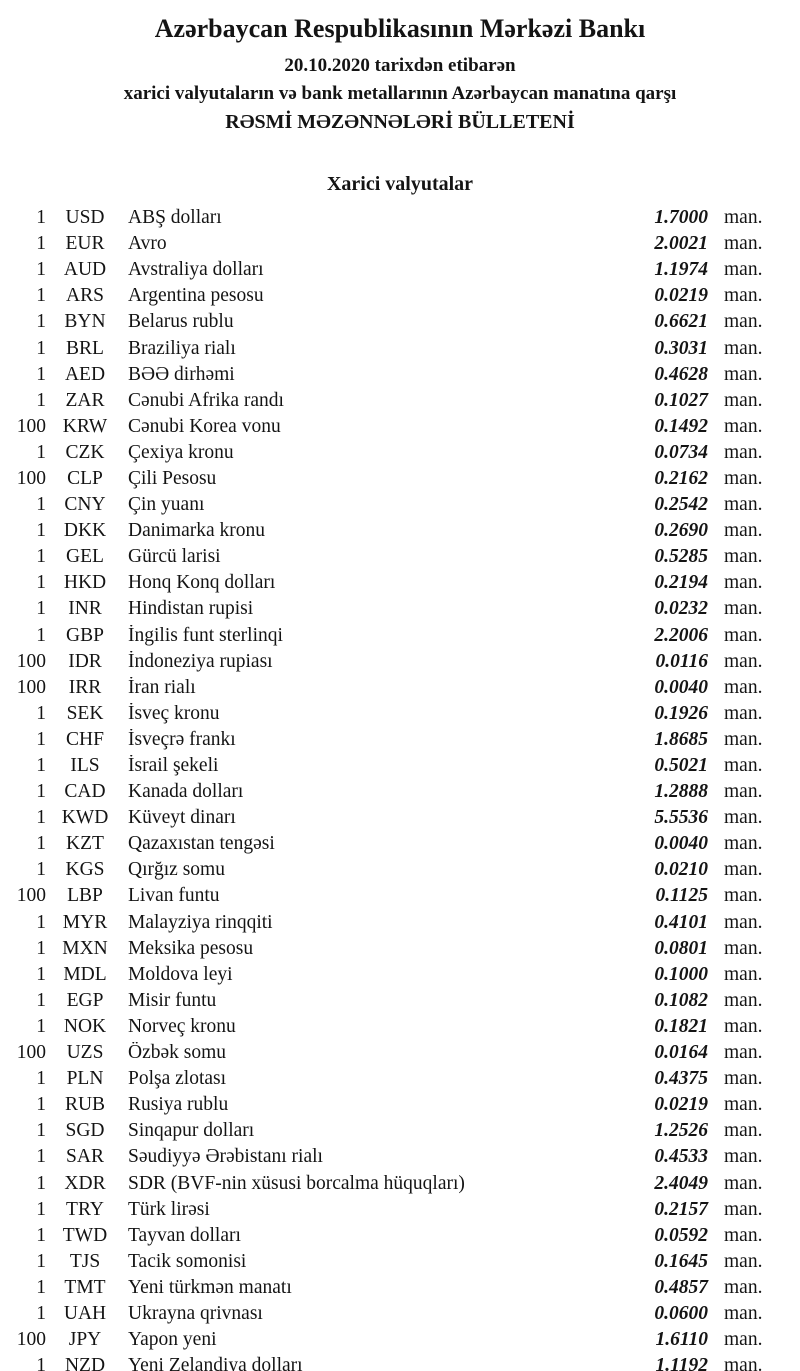 Image resolution: width=800 pixels, height=1371 pixels. Describe the element at coordinates (225, 1157) in the screenshot. I see `currency-name-cell: Səudiyyə Ərəbistanı rialı` at that location.